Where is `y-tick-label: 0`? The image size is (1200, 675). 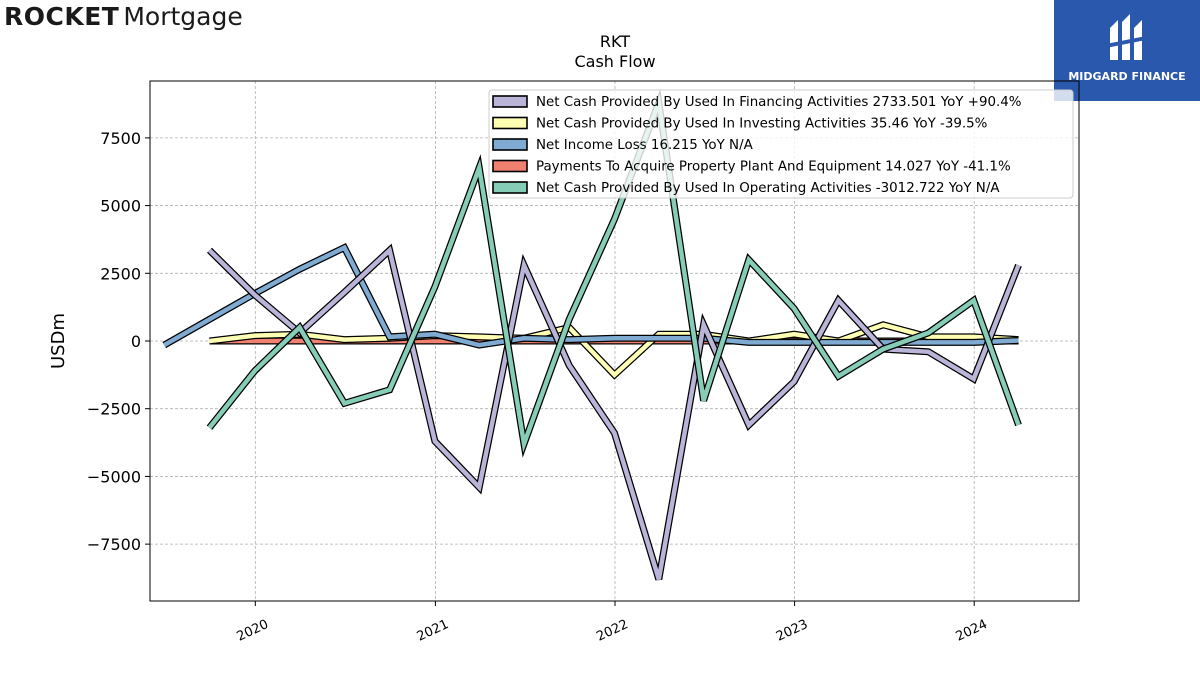
y-tick-label: 0 is located at coordinates (136, 341).